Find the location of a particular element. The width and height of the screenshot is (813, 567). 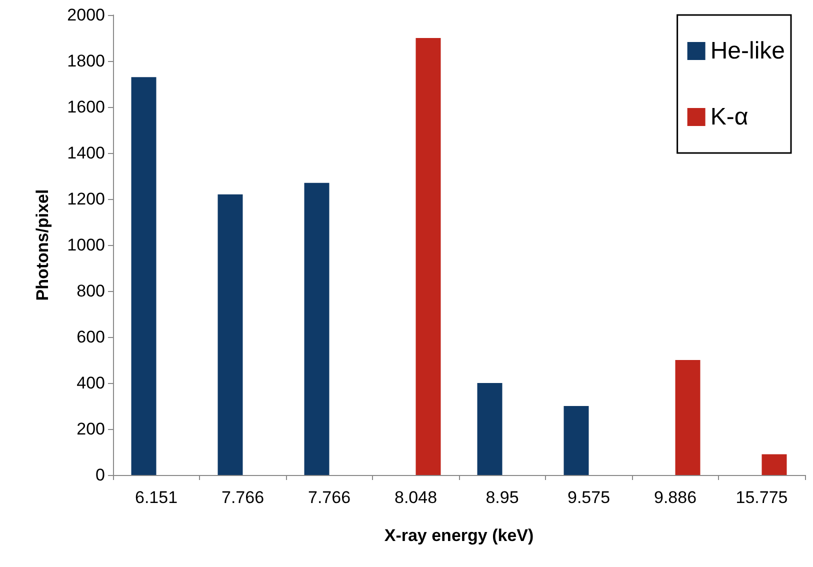

legend-label: K-α is located at coordinates (729, 117).